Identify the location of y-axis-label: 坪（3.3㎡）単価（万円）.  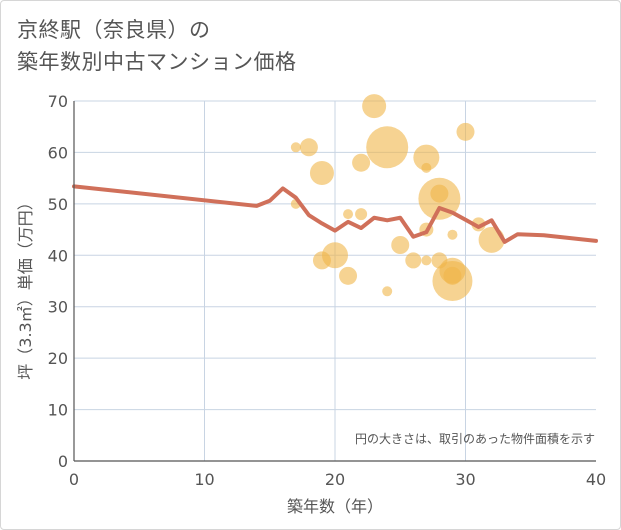
(25, 286).